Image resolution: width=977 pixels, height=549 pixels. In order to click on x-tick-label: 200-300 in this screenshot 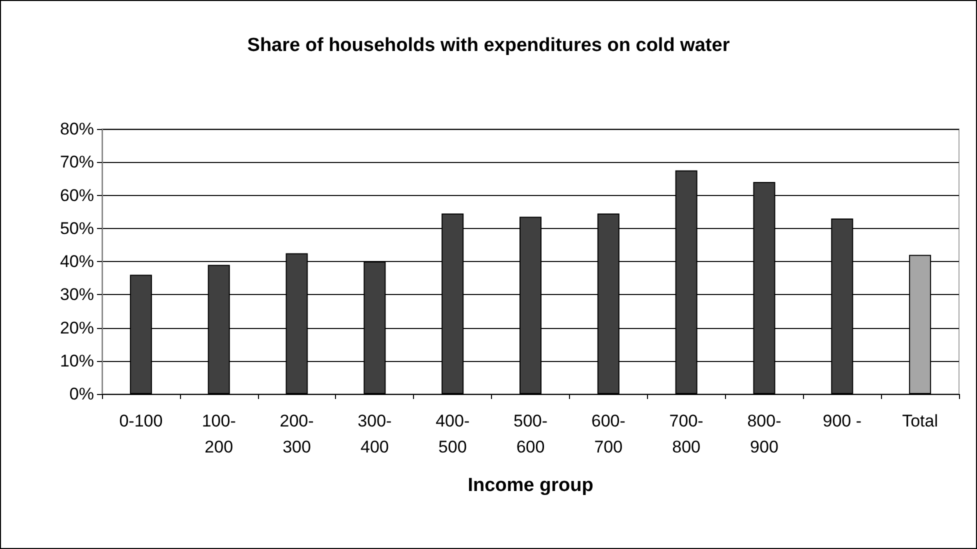, I will do `click(297, 434)`.